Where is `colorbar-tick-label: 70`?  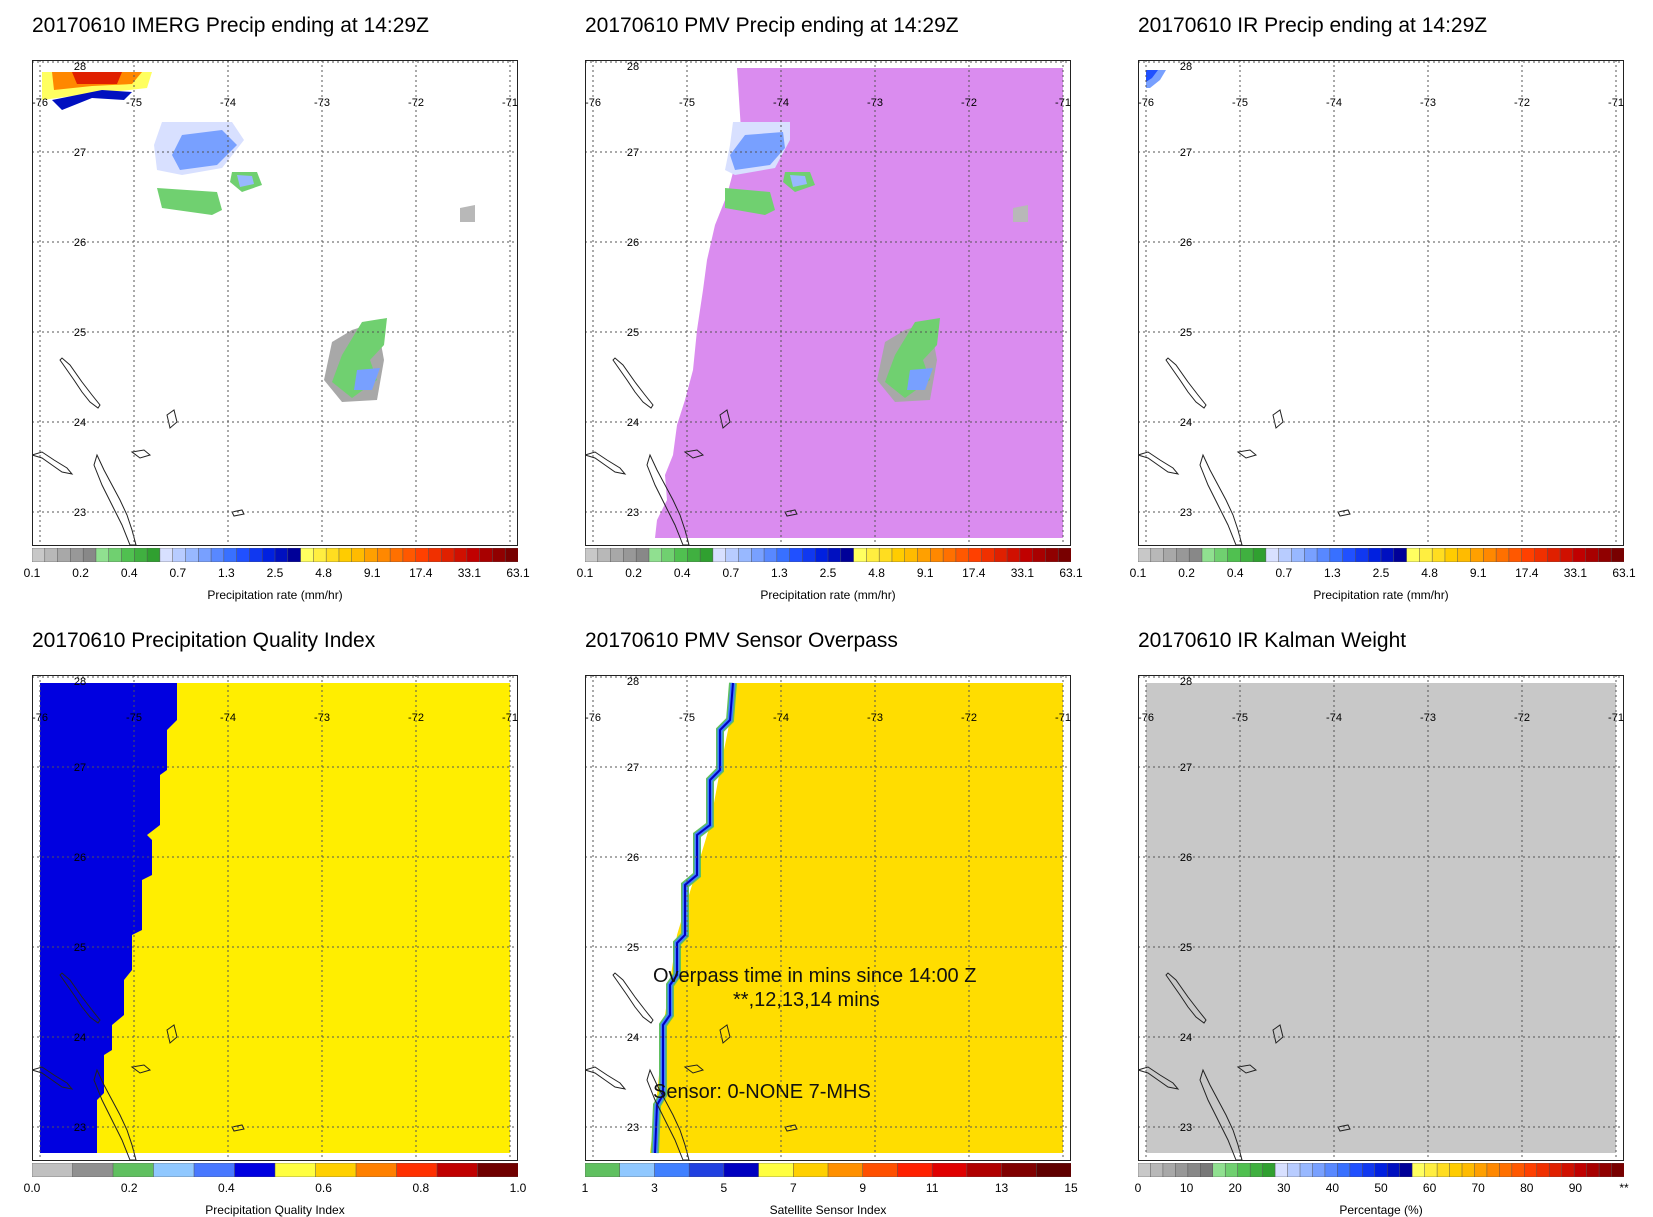
colorbar-tick-label: 70 is located at coordinates (1478, 1188).